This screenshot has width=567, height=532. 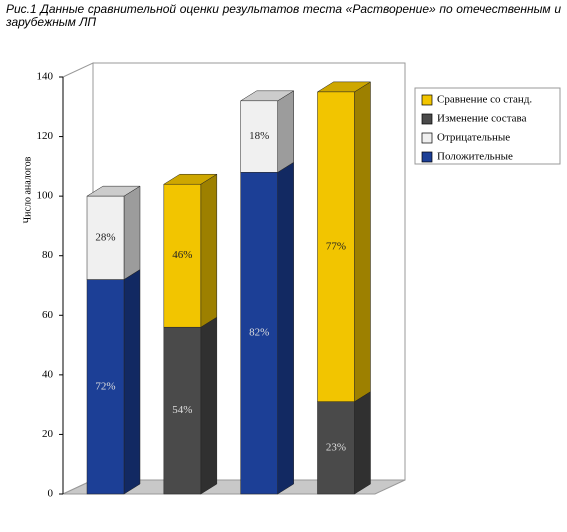 I want to click on data-label: 28%, so click(x=105, y=237).